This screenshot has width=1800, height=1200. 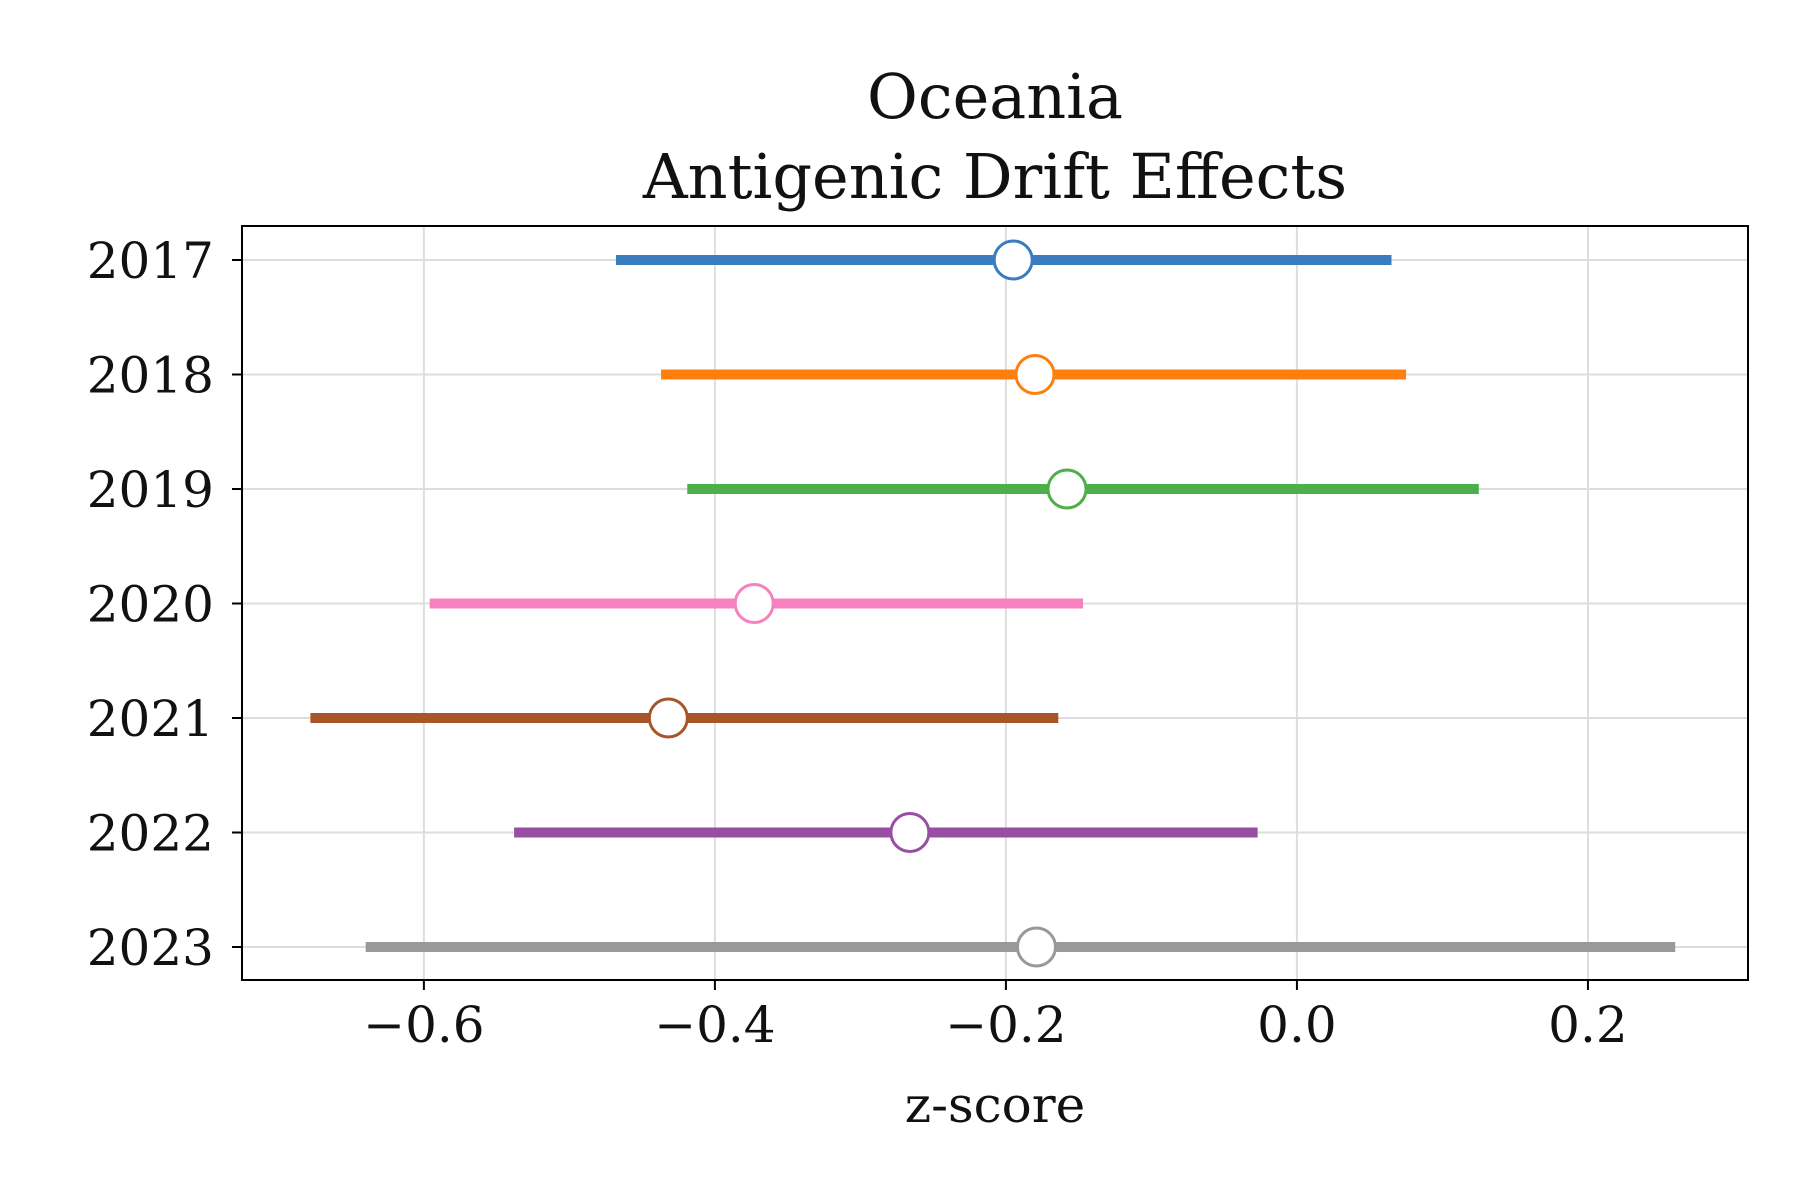 I want to click on y-tick-label: 2022, so click(x=150, y=834).